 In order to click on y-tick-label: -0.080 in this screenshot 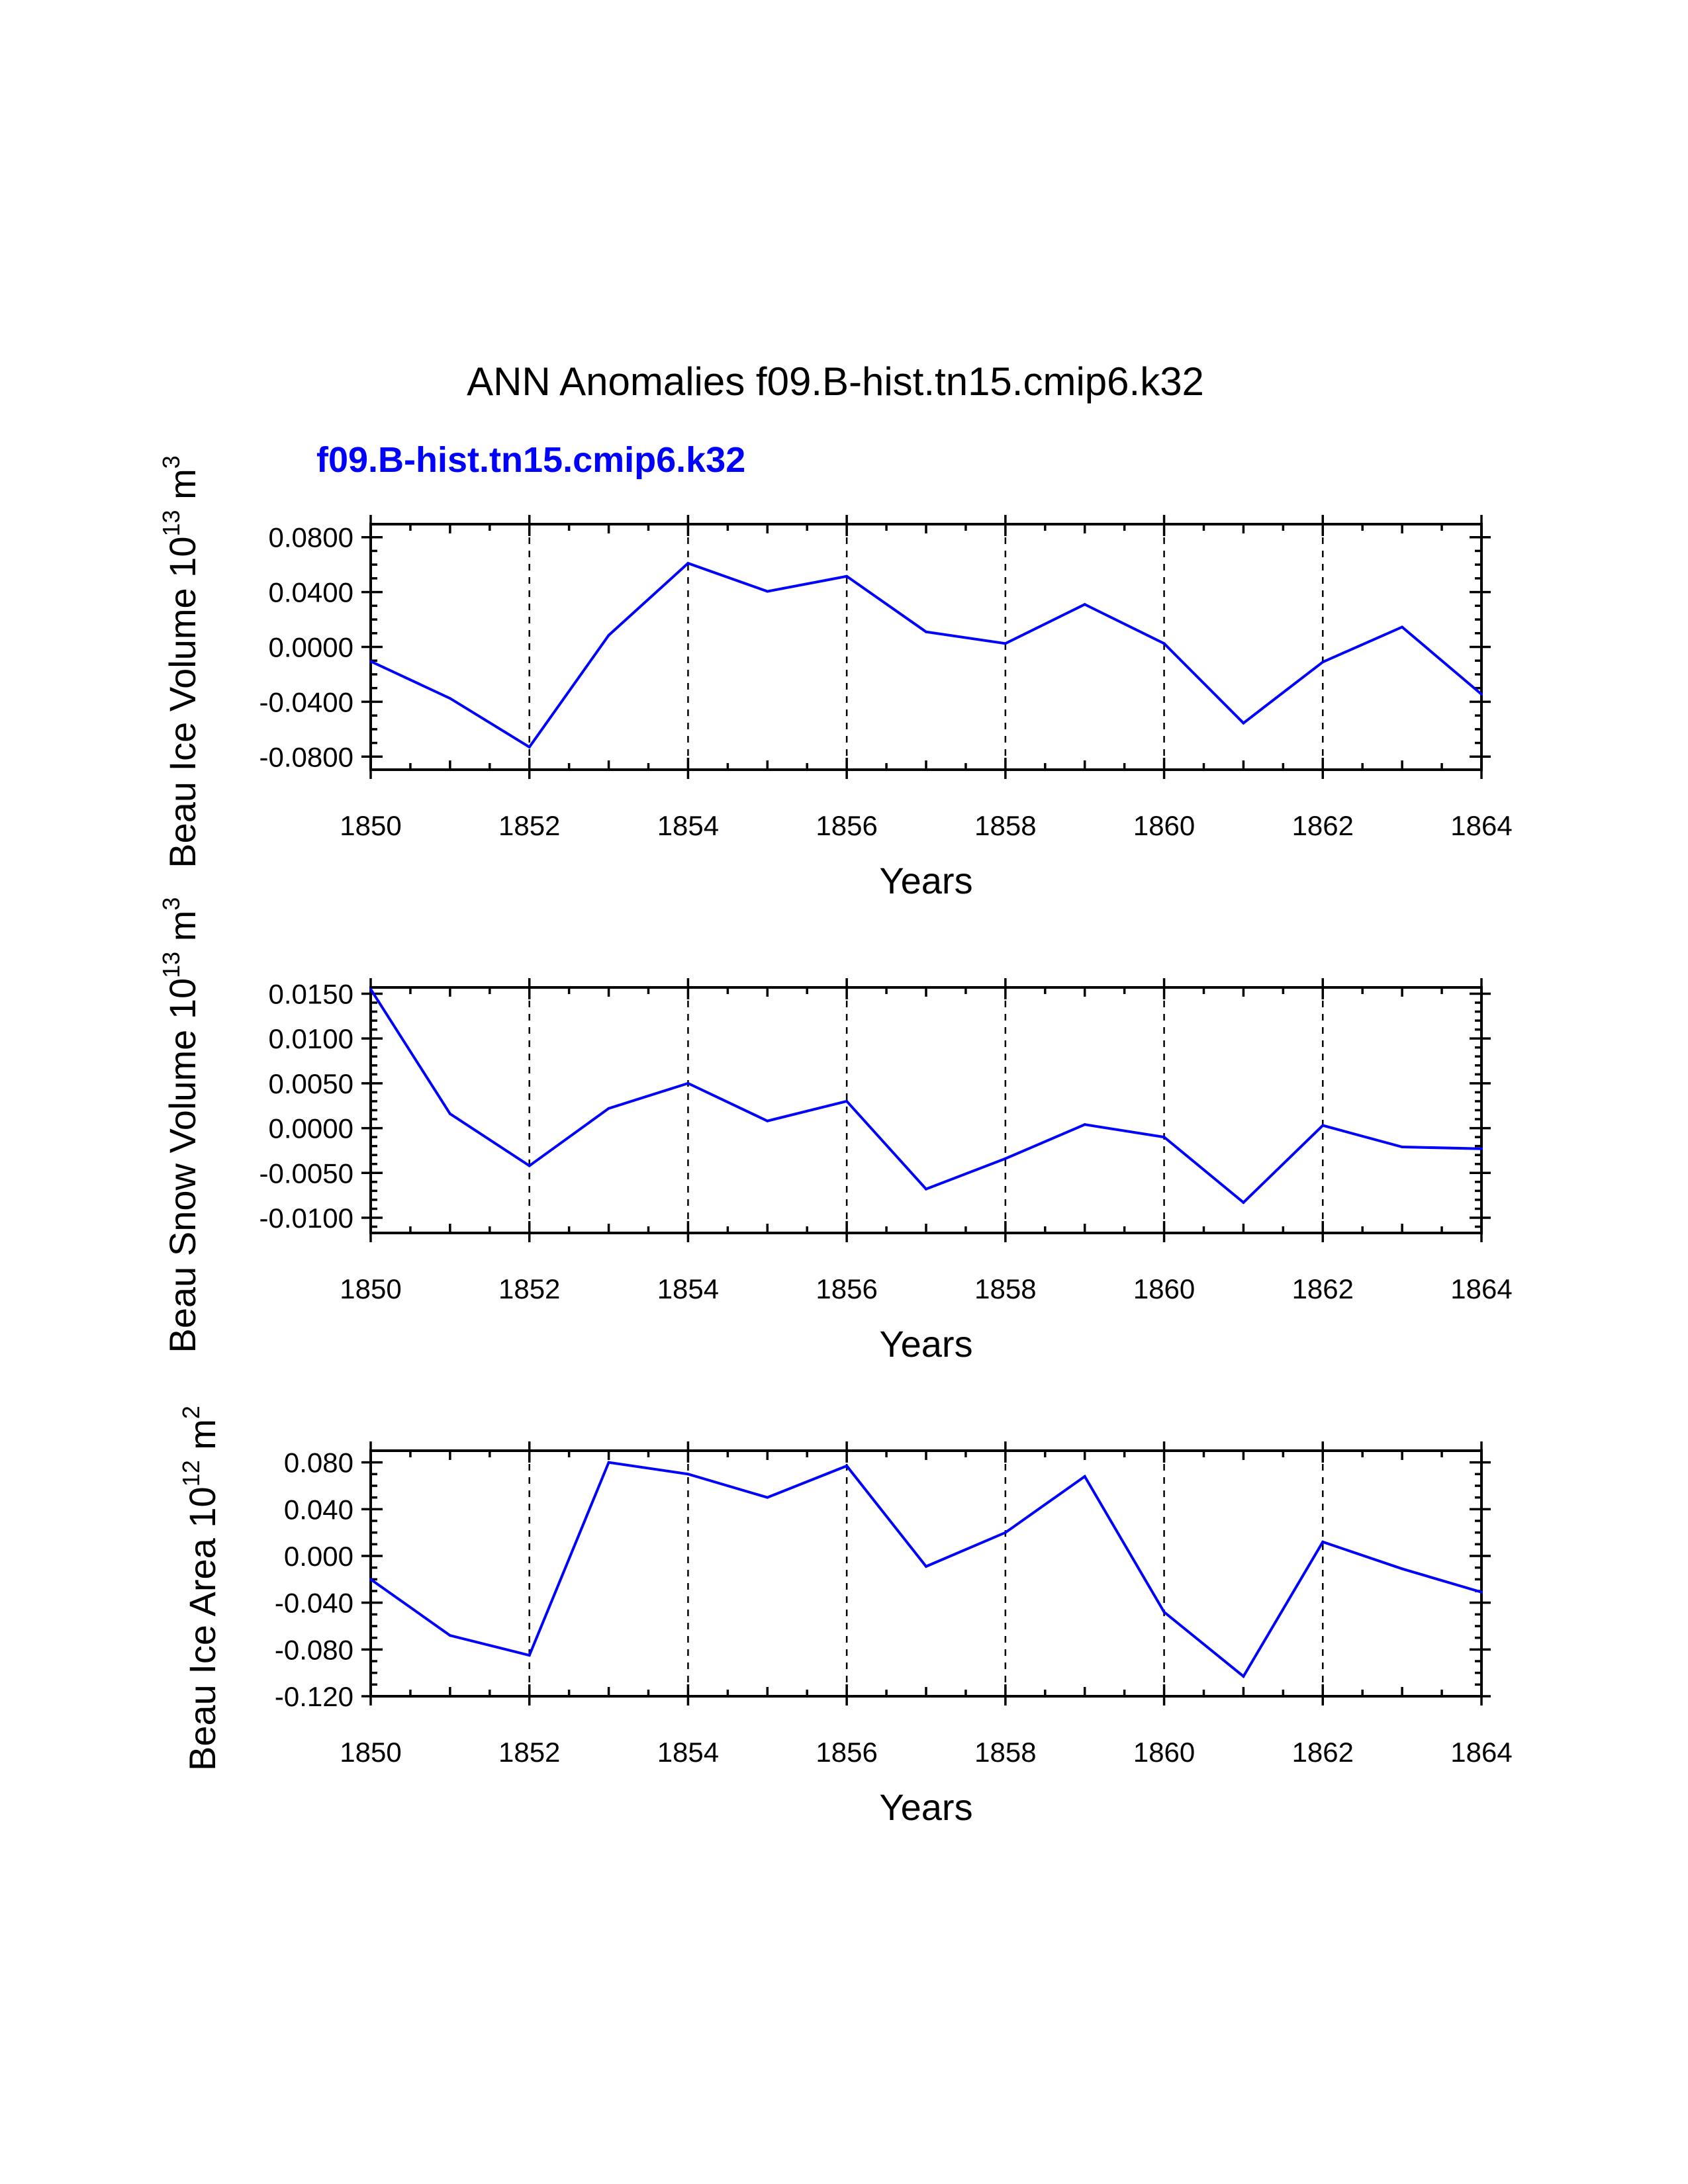, I will do `click(314, 1649)`.